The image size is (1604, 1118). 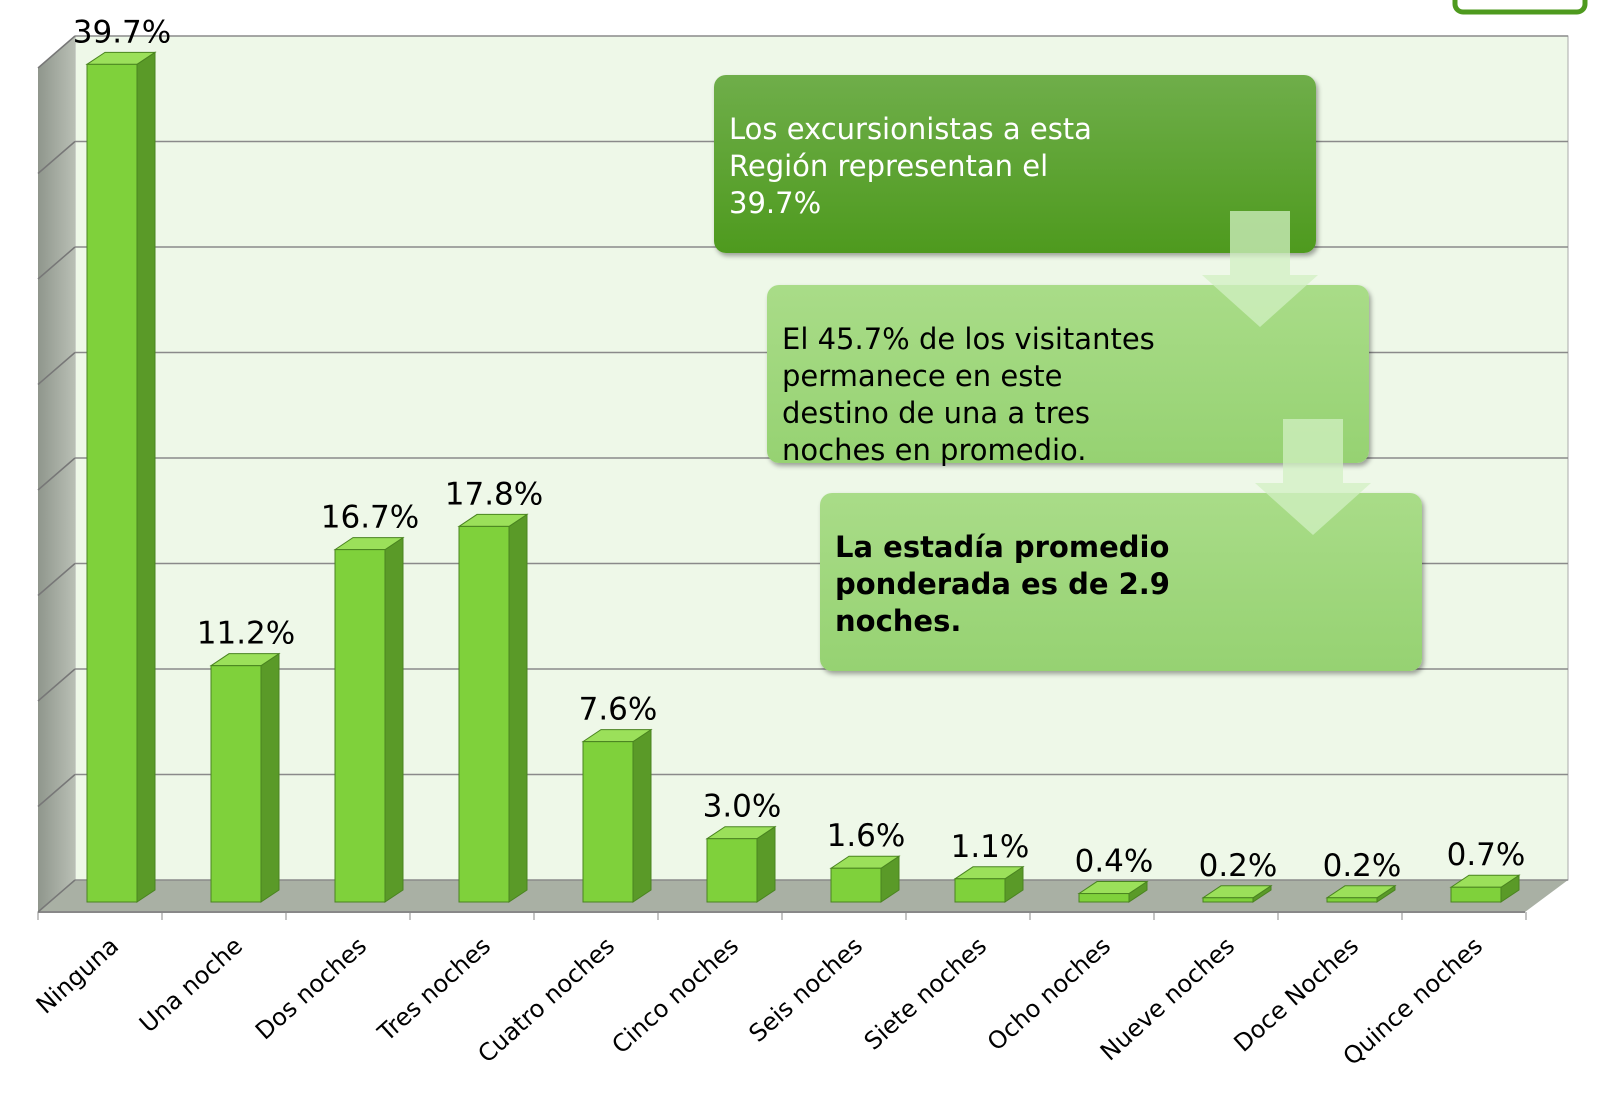 I want to click on data-label: 0.7%, so click(x=1486, y=855).